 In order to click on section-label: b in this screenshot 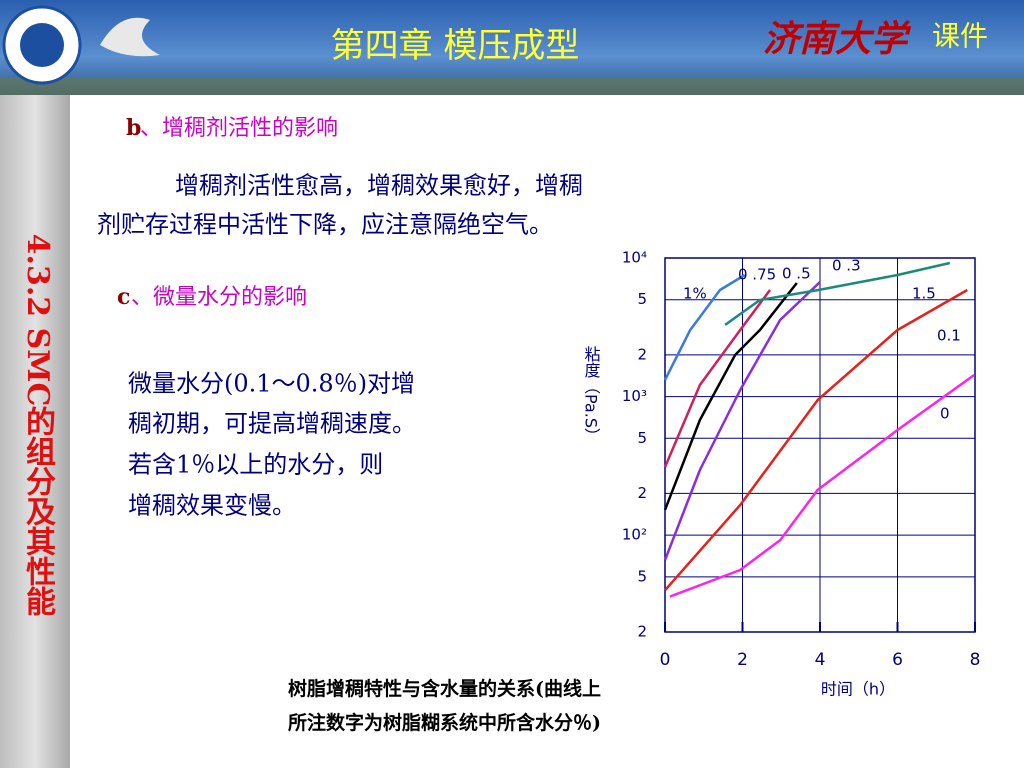, I will do `click(133, 128)`.